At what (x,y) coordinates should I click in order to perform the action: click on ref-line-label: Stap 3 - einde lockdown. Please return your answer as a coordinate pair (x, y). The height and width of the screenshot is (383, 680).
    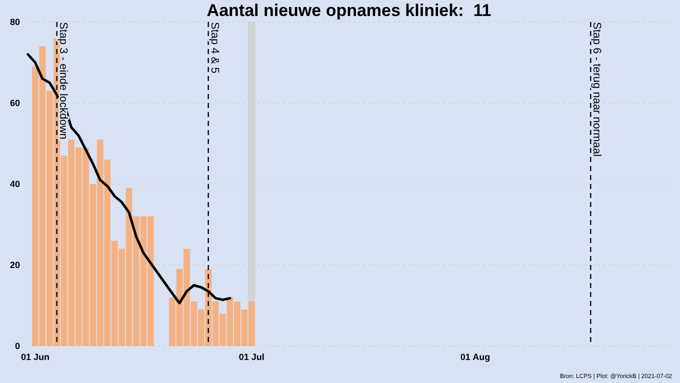
    Looking at the image, I should click on (62, 81).